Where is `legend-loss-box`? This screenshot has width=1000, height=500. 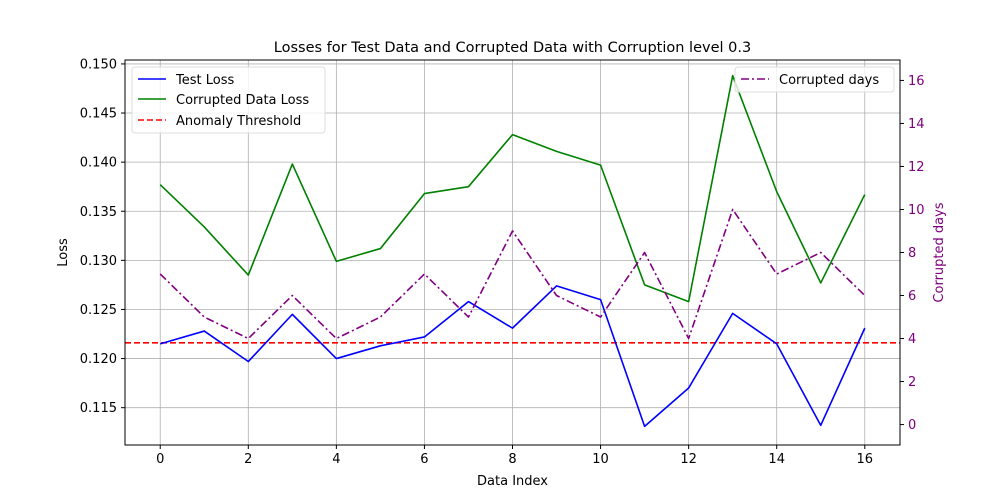
legend-loss-box is located at coordinates (228, 100).